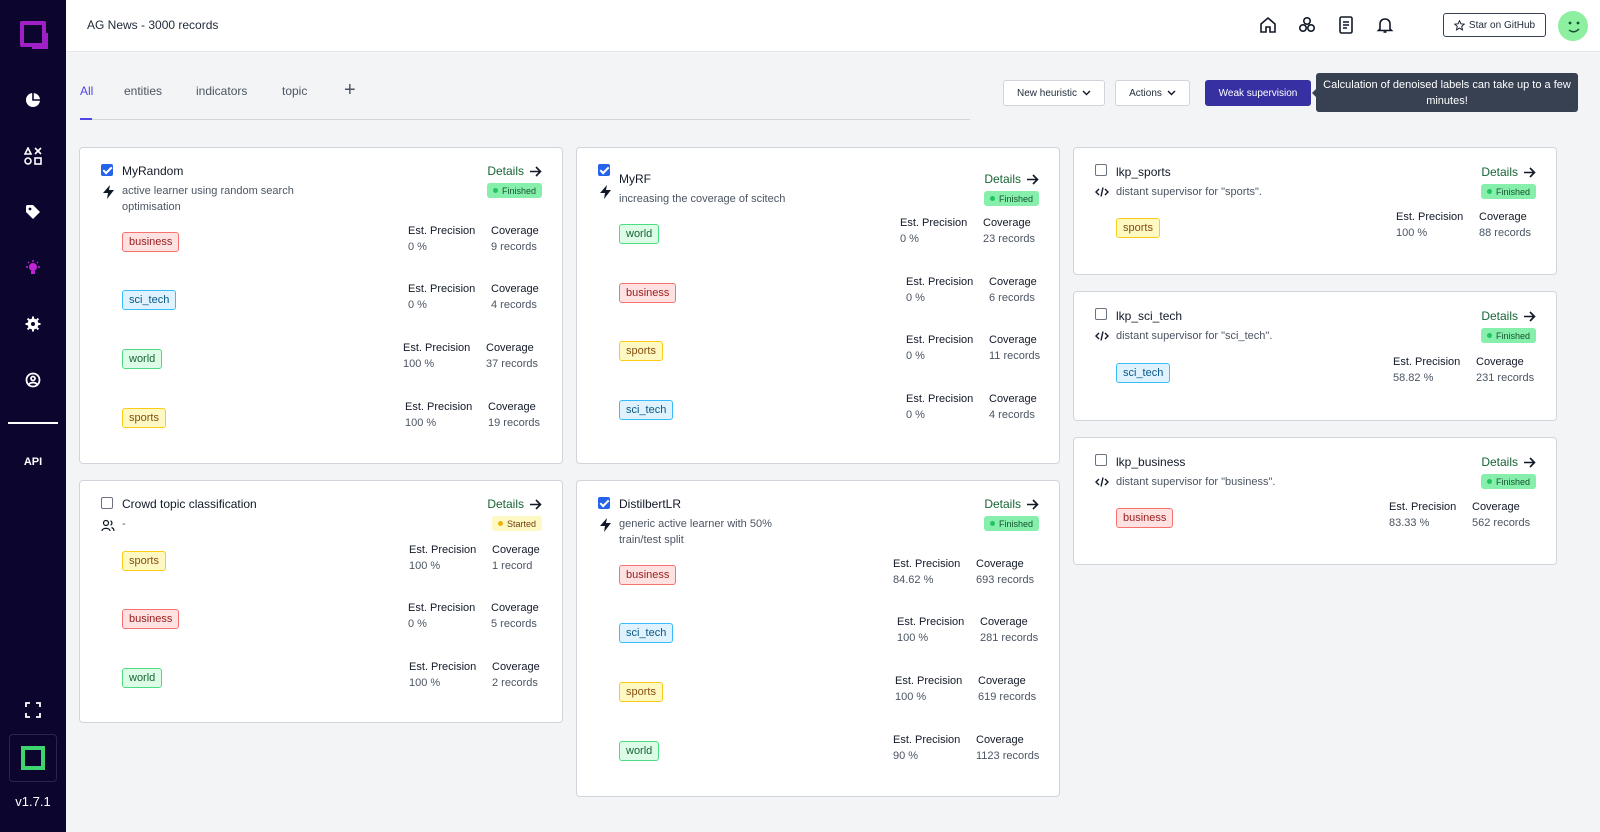 The height and width of the screenshot is (832, 1600). I want to click on tab-all: All, so click(87, 91).